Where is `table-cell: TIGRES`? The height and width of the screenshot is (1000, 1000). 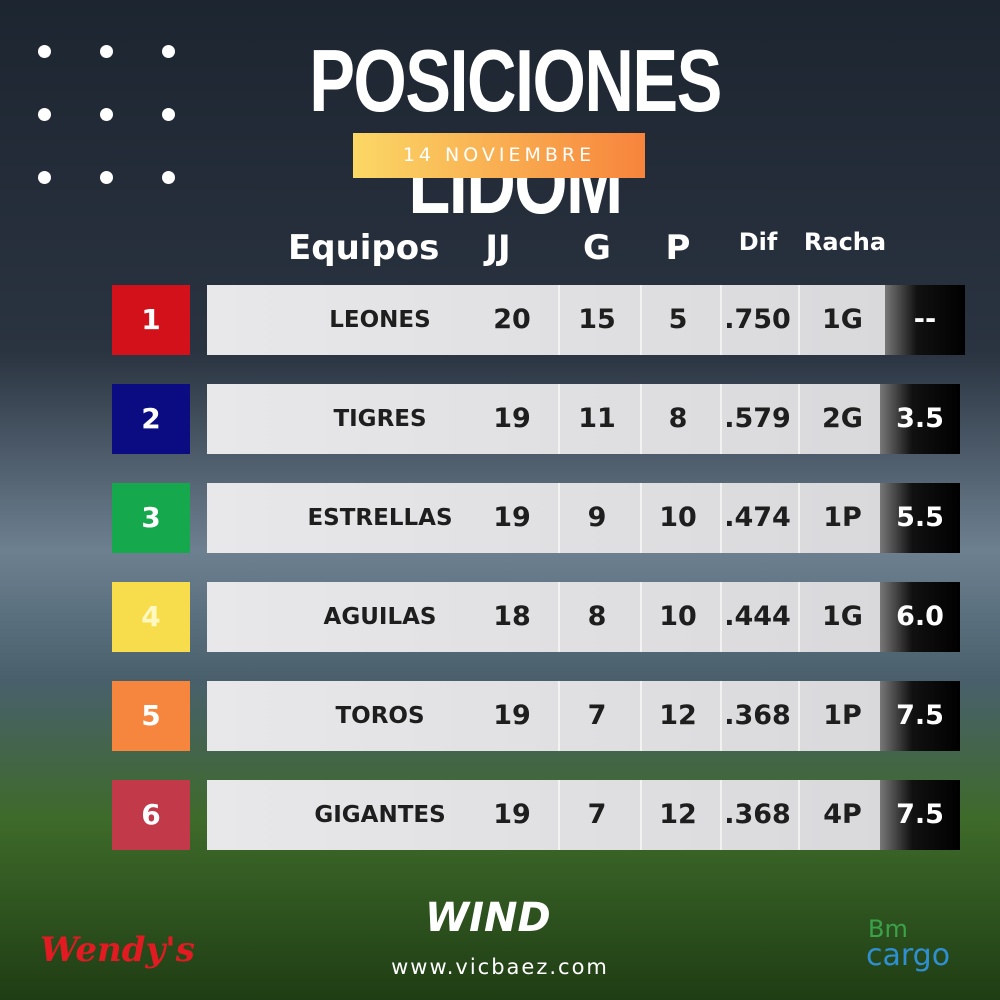
table-cell: TIGRES is located at coordinates (380, 419).